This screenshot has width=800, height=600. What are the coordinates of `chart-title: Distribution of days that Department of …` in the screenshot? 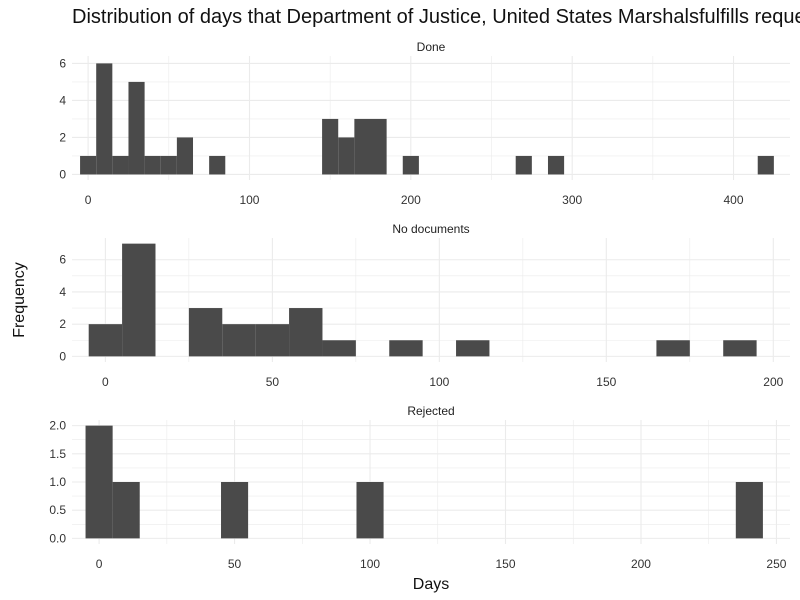 It's located at (436, 17).